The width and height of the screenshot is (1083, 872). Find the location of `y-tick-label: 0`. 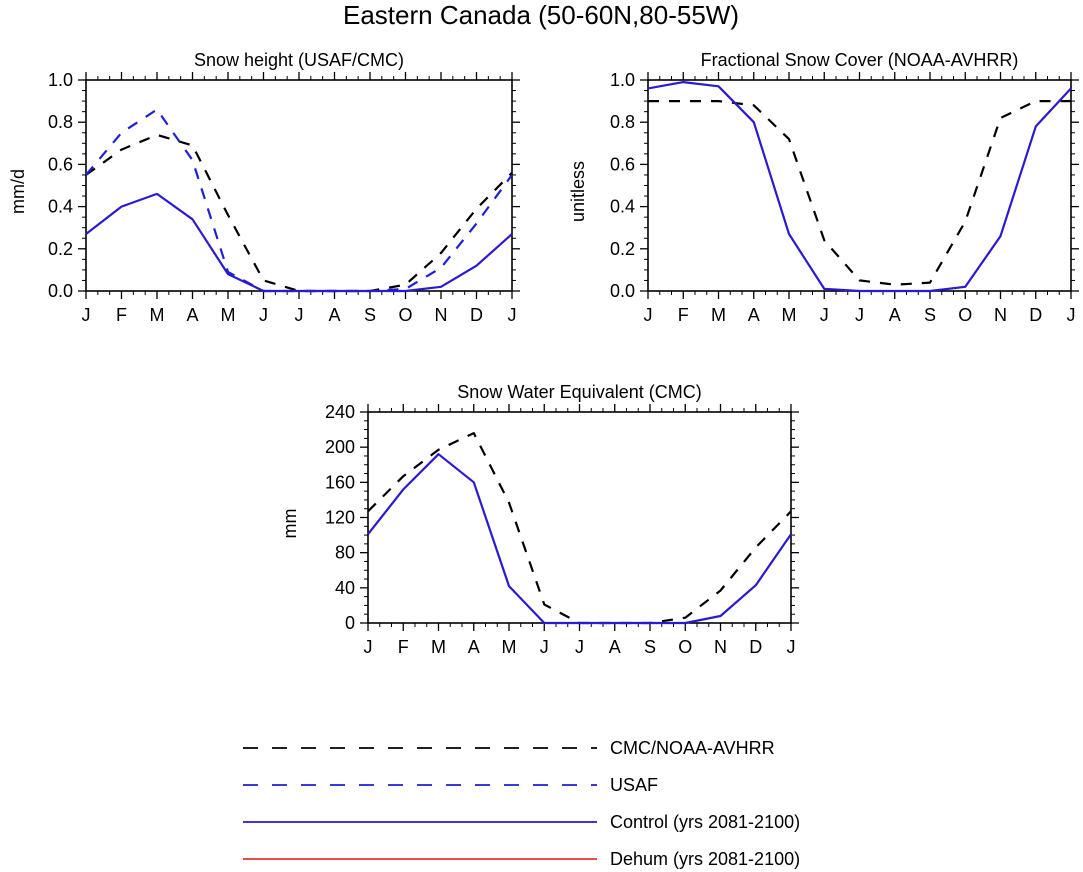

y-tick-label: 0 is located at coordinates (350, 623).